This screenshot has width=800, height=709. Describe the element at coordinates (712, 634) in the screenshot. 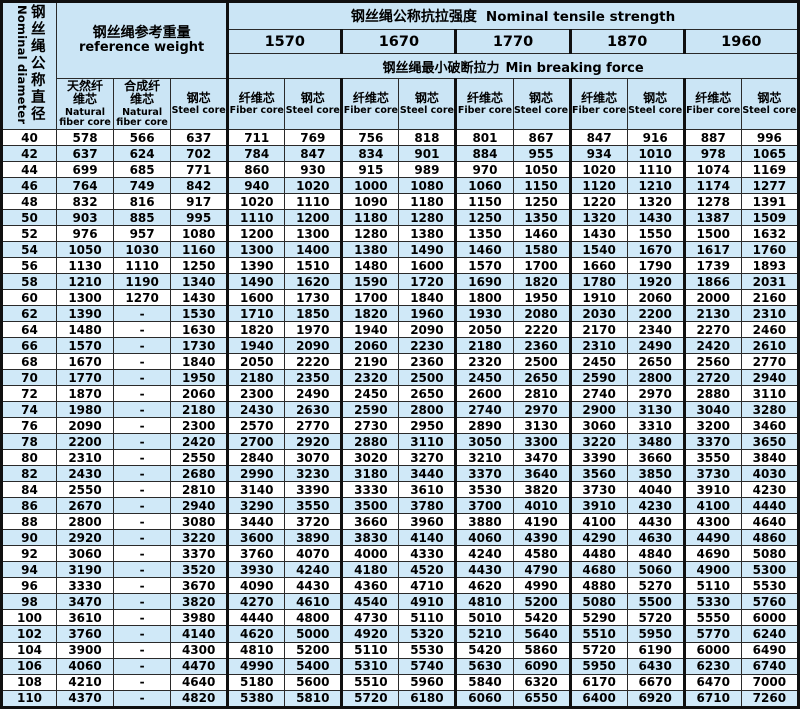

I see `value-cell: 5770` at that location.